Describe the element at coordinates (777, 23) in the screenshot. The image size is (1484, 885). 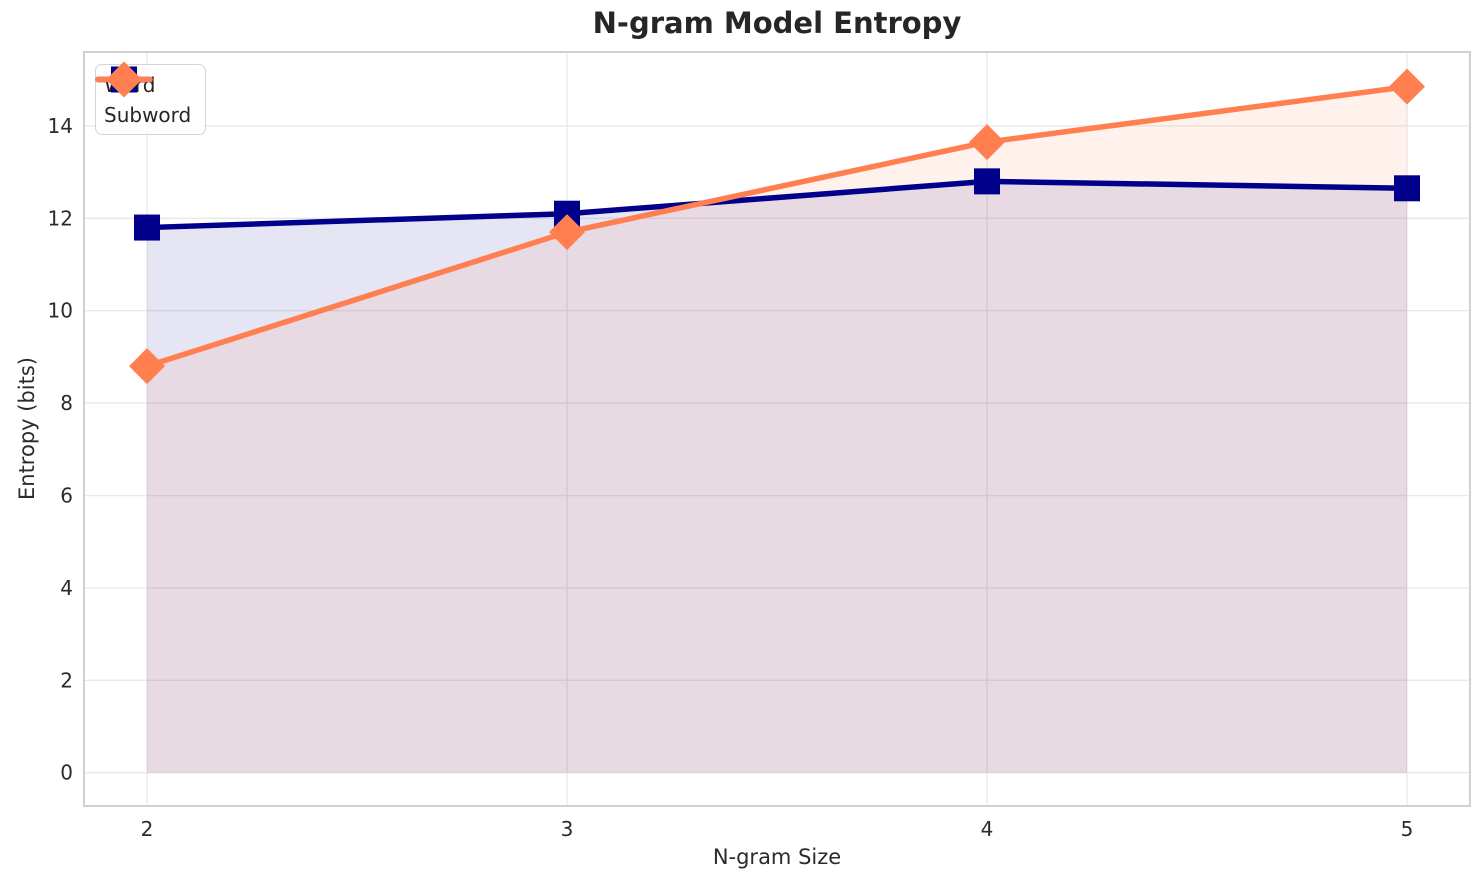
I see `chart-title: N-gram Model Entropy` at that location.